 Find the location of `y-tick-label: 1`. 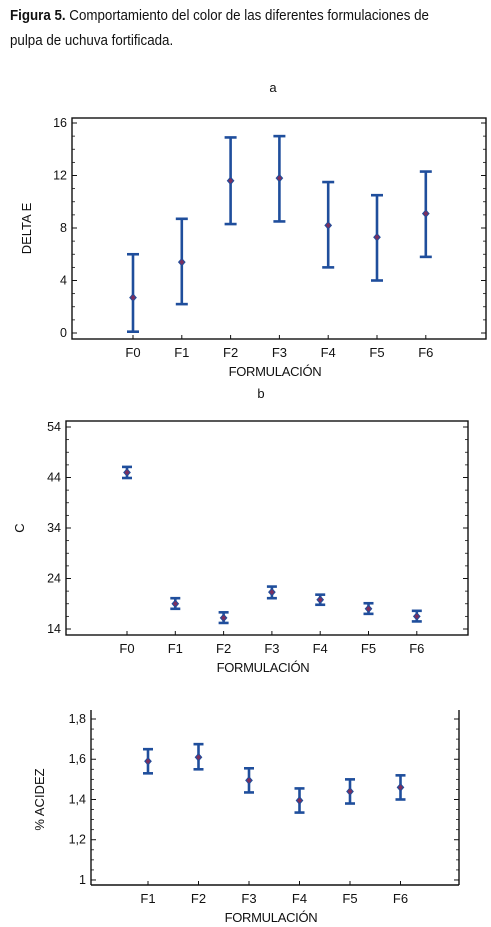

y-tick-label: 1 is located at coordinates (82, 880).